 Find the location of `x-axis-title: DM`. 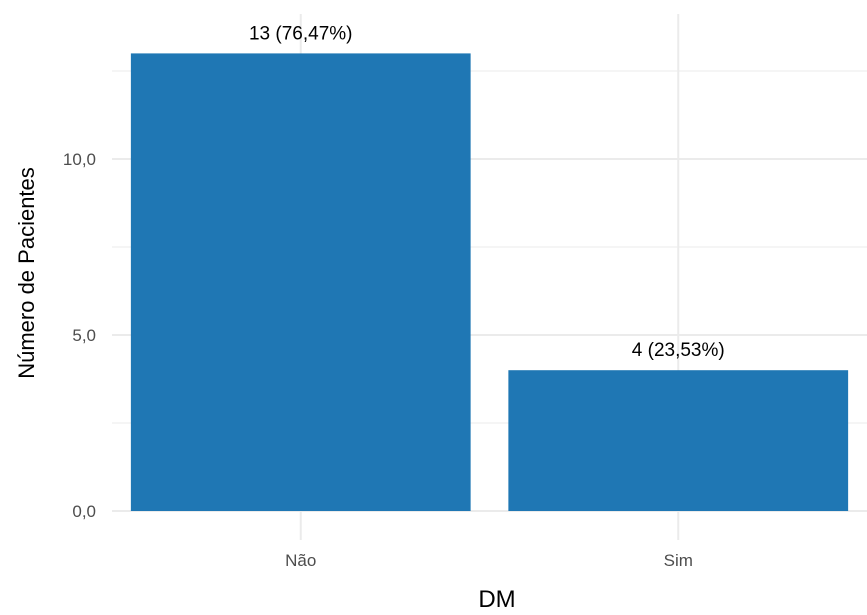

x-axis-title: DM is located at coordinates (496, 598).